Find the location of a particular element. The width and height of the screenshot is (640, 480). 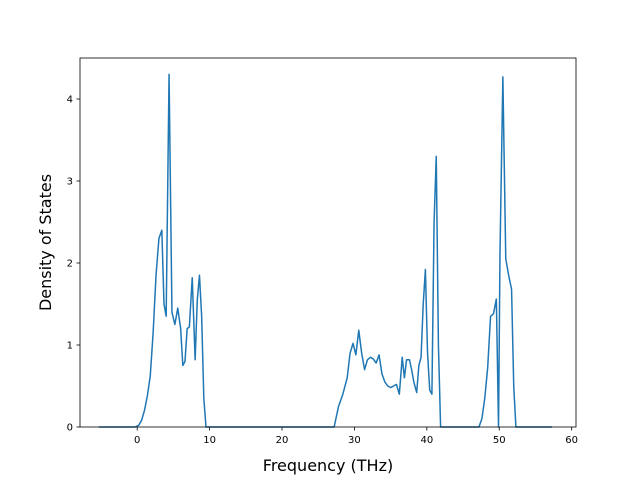

x-tick-label: 50 is located at coordinates (499, 440).